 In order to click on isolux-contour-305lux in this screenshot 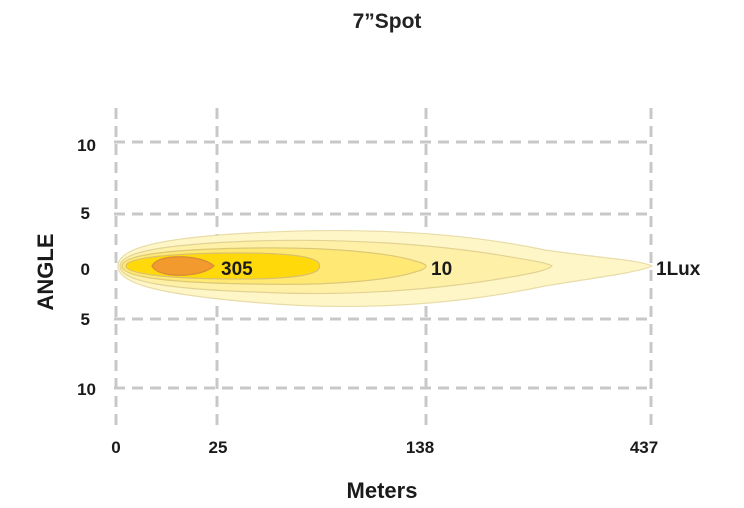, I will do `click(183, 266)`.